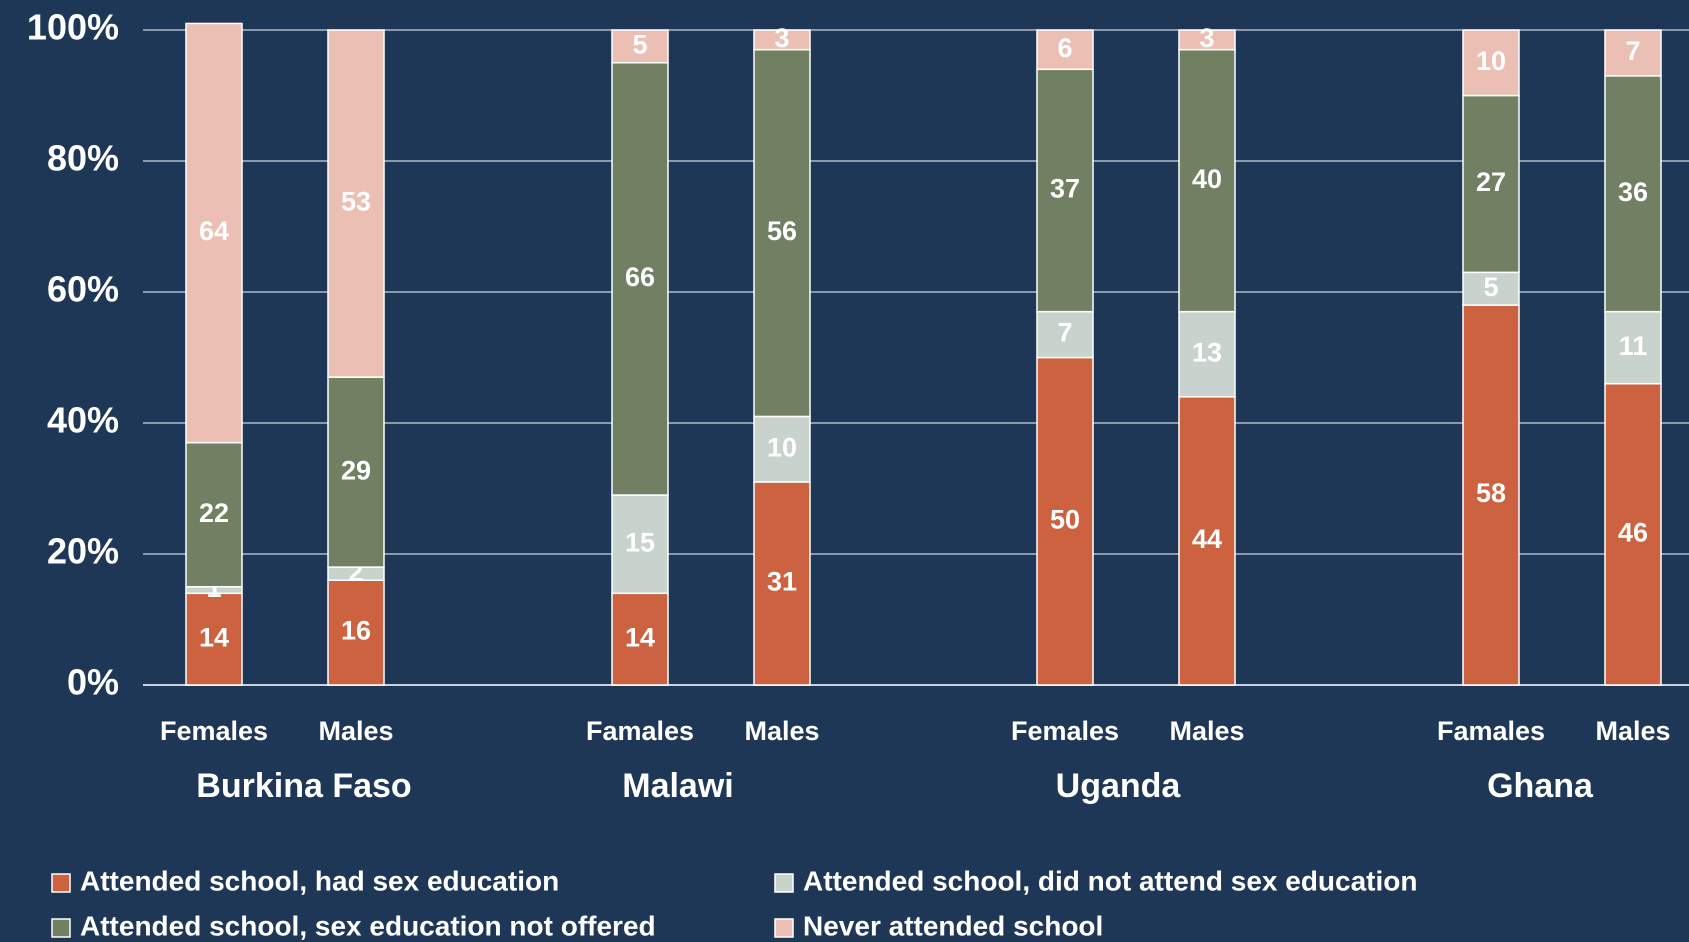 This screenshot has width=1689, height=942. I want to click on data-label: 66, so click(640, 277).